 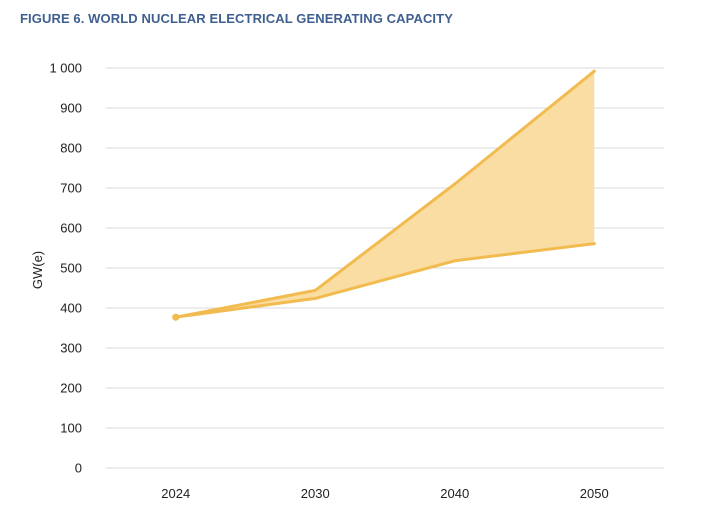 I want to click on y-tick-label: 700, so click(x=71, y=188).